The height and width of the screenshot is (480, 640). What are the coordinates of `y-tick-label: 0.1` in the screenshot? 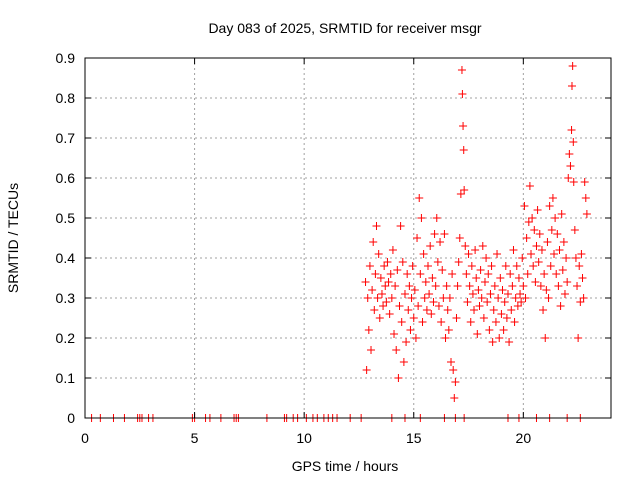 It's located at (66, 378).